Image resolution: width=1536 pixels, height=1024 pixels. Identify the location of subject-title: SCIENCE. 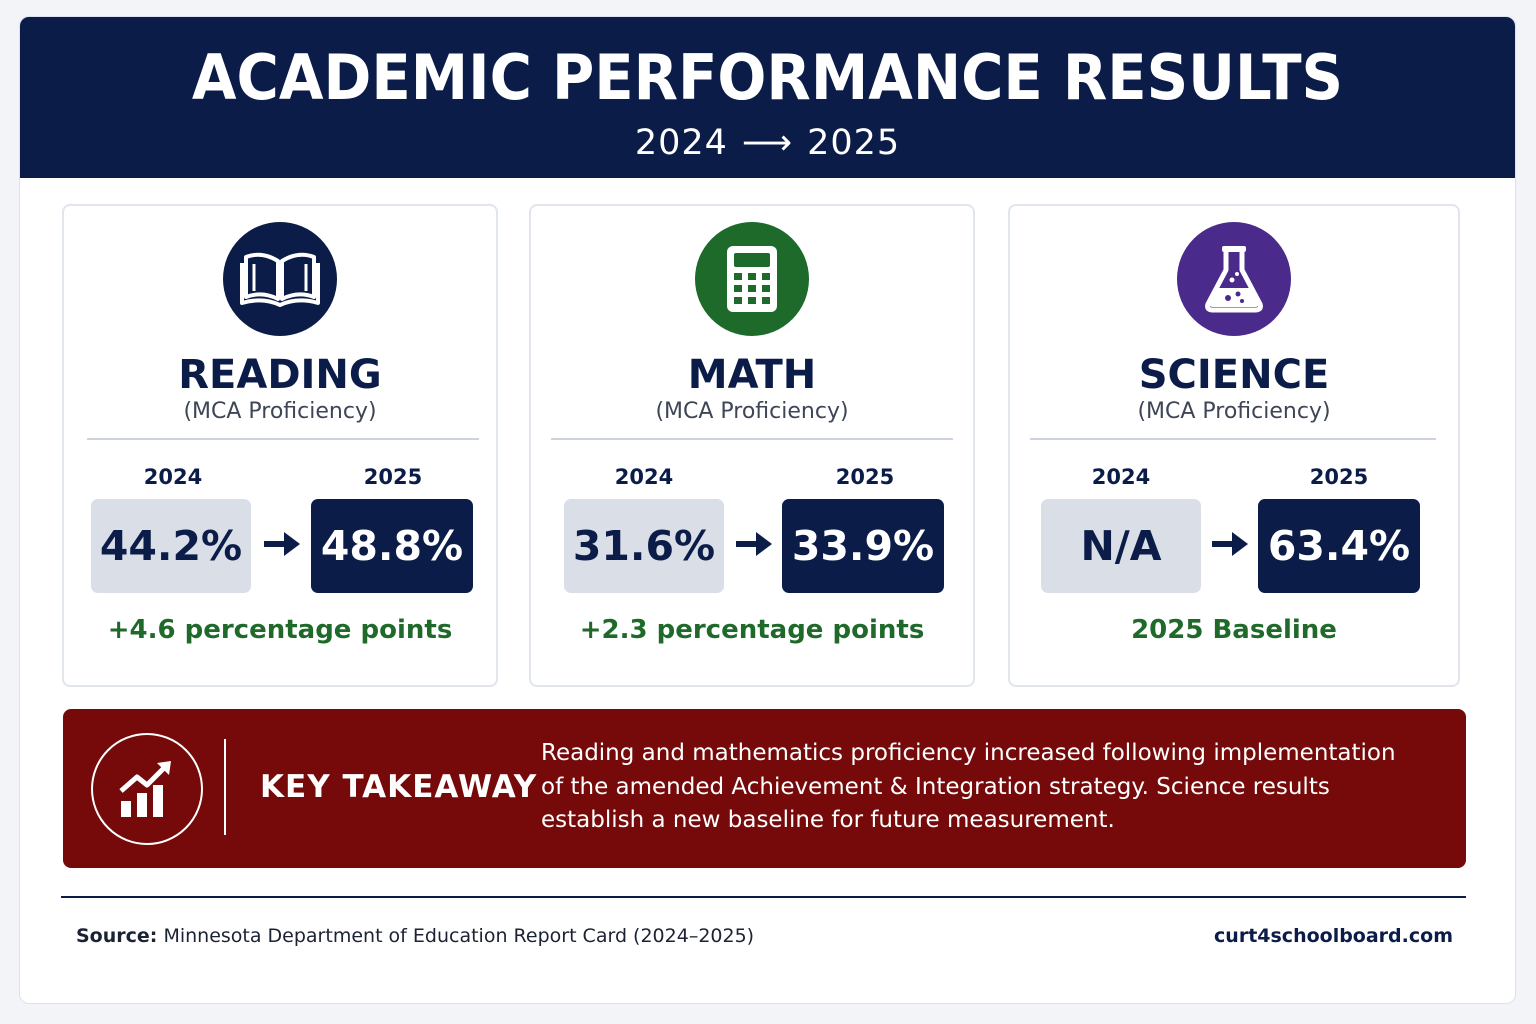
(1234, 375).